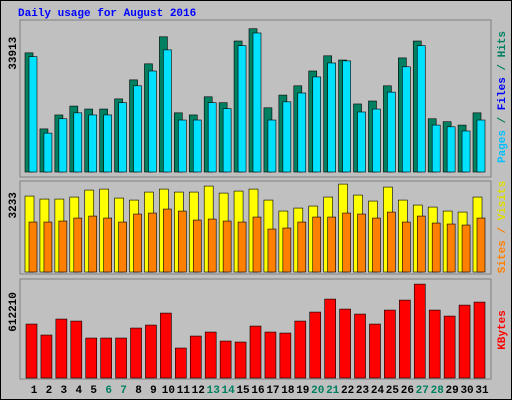 This screenshot has width=512, height=400. I want to click on x-tick-label: 4, so click(78, 391).